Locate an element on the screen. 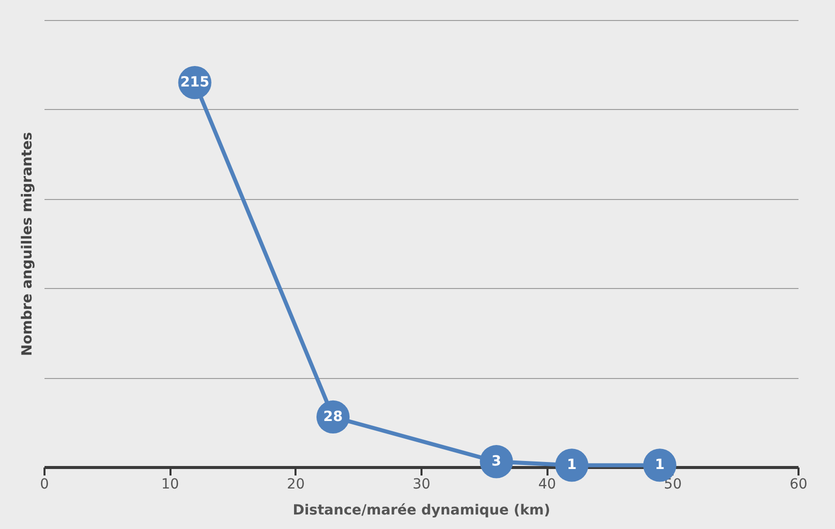 Image resolution: width=835 pixels, height=529 pixels. data-label: 3 is located at coordinates (497, 462).